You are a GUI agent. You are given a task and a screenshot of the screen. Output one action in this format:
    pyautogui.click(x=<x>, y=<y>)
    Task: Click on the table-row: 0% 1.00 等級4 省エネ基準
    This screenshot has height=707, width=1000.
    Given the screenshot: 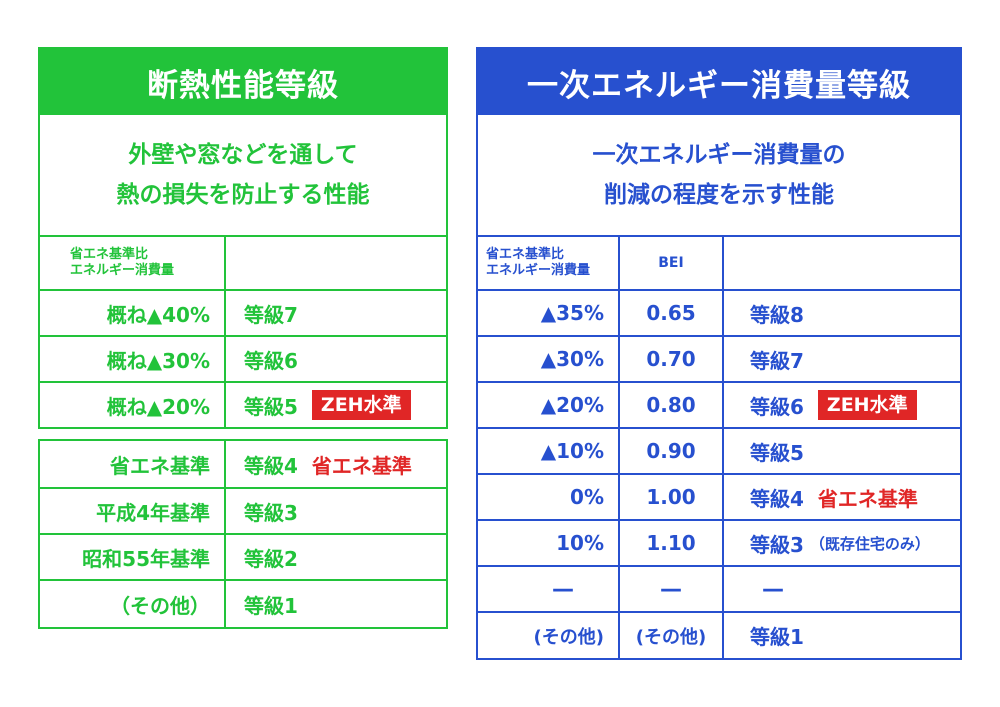 What is the action you would take?
    pyautogui.click(x=719, y=496)
    